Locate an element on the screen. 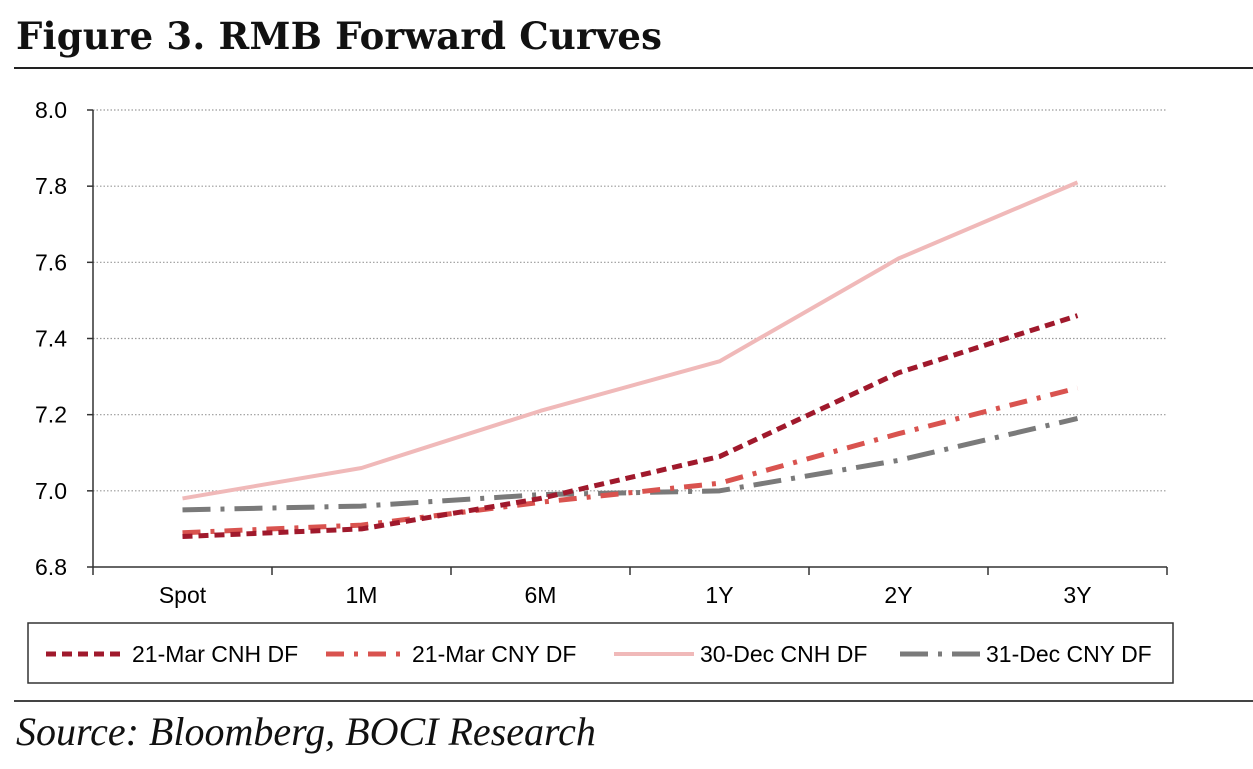  y-tick-label: 7.0 is located at coordinates (51, 491).